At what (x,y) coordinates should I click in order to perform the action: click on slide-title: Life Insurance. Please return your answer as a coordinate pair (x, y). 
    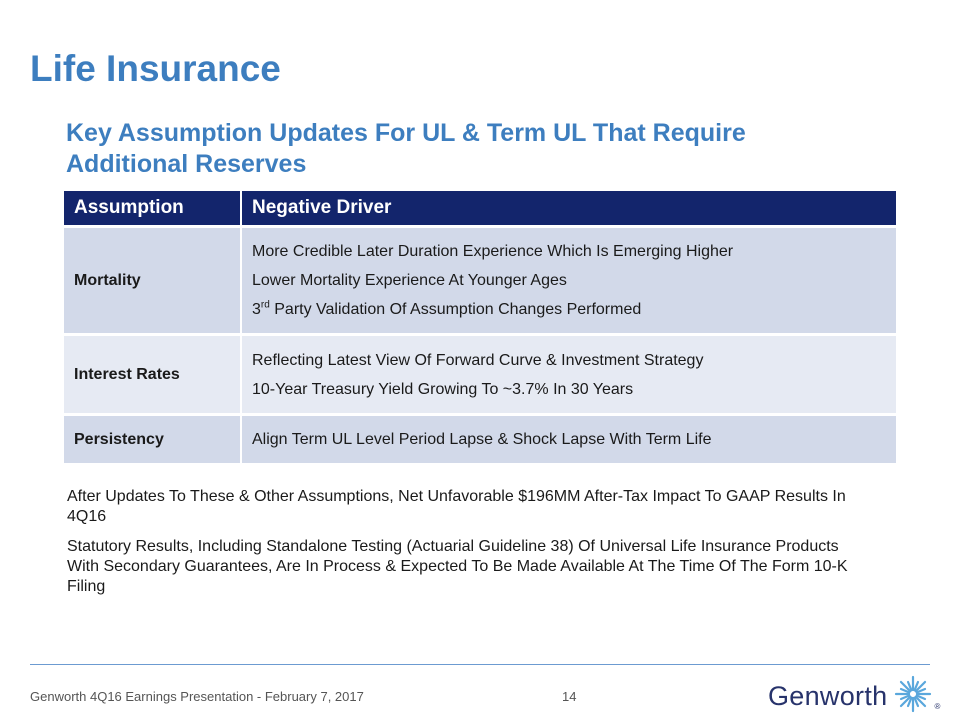
    Looking at the image, I should click on (155, 68).